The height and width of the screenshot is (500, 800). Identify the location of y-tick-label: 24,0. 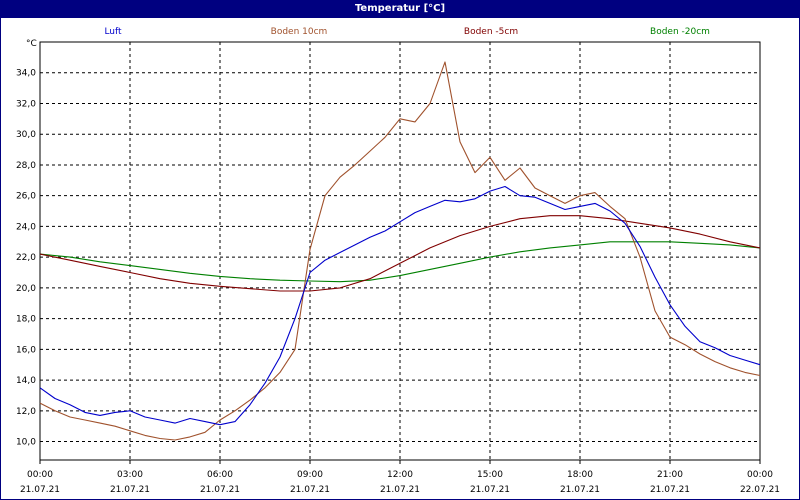
(26, 227).